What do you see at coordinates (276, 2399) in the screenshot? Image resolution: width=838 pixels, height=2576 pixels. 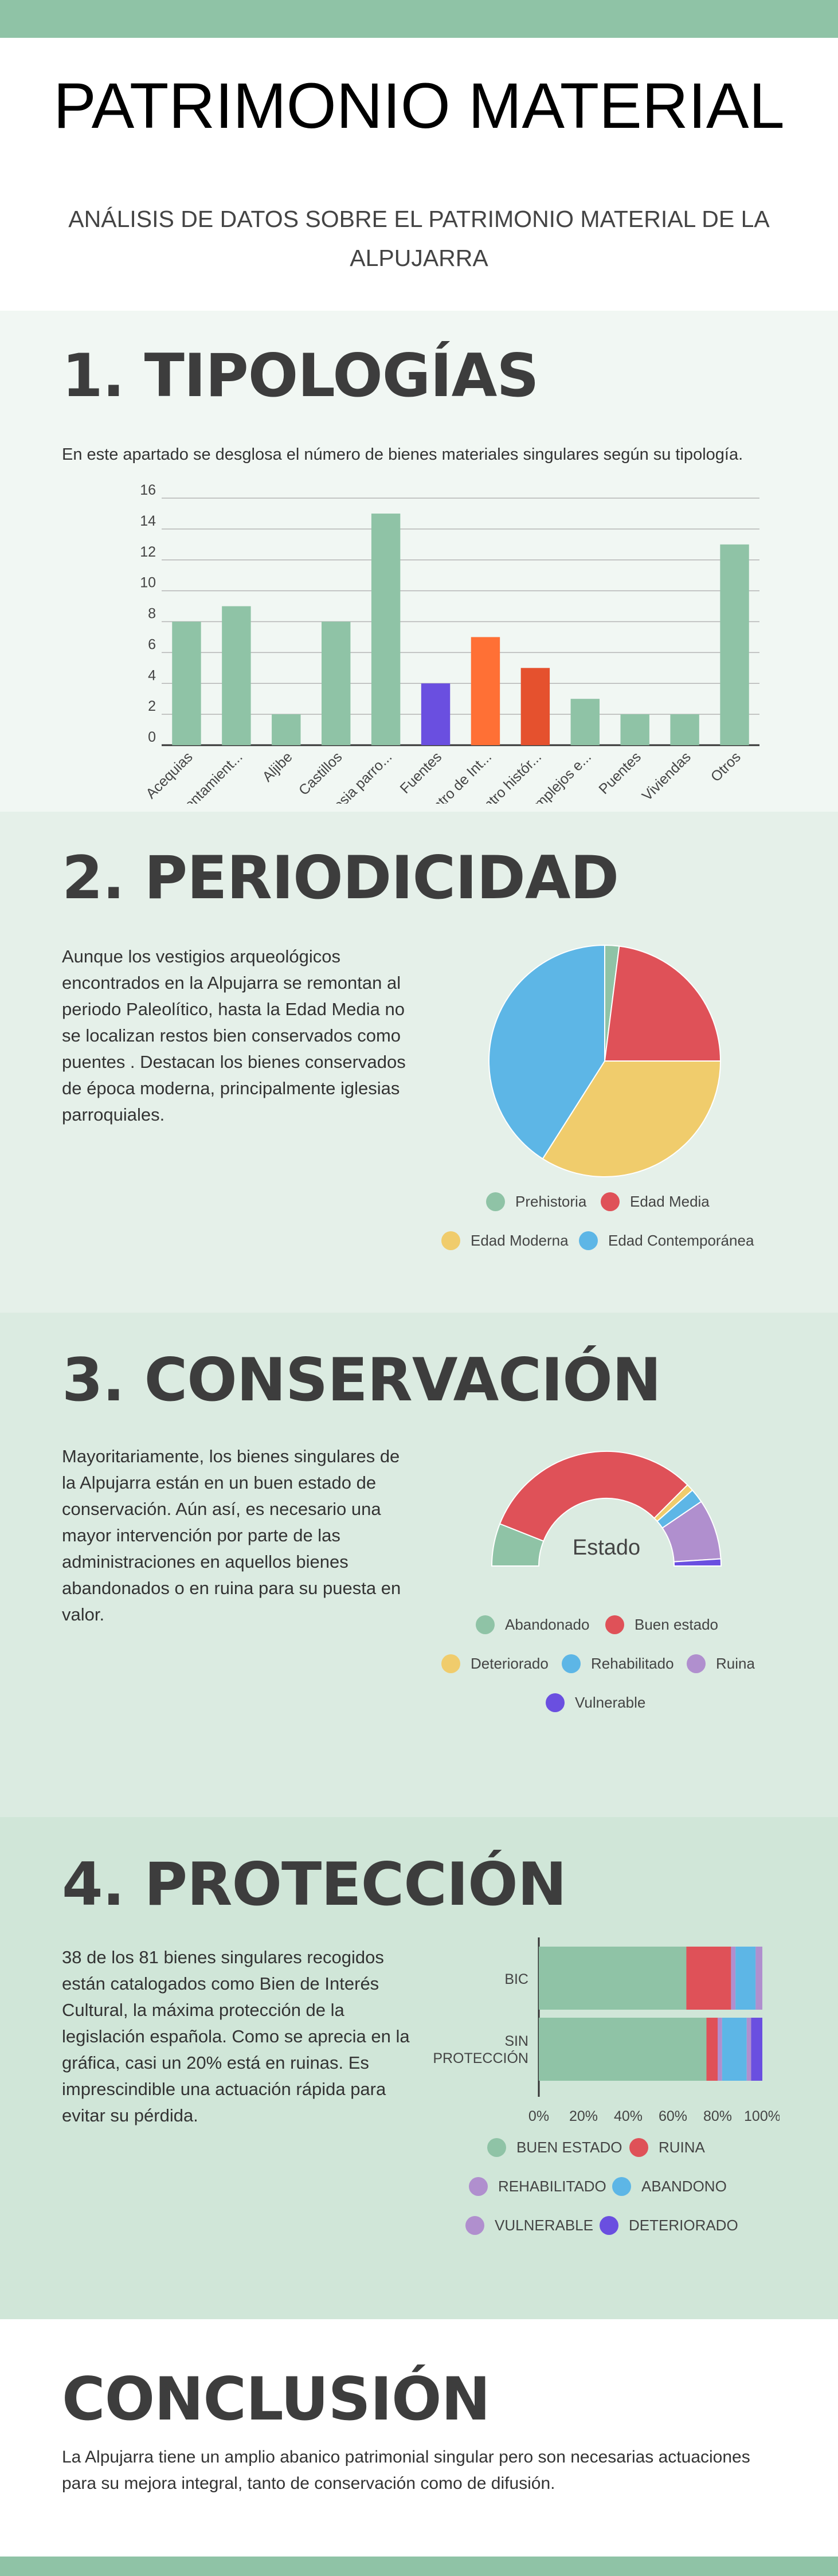 I see `section-heading: CONCLUSIÓN` at bounding box center [276, 2399].